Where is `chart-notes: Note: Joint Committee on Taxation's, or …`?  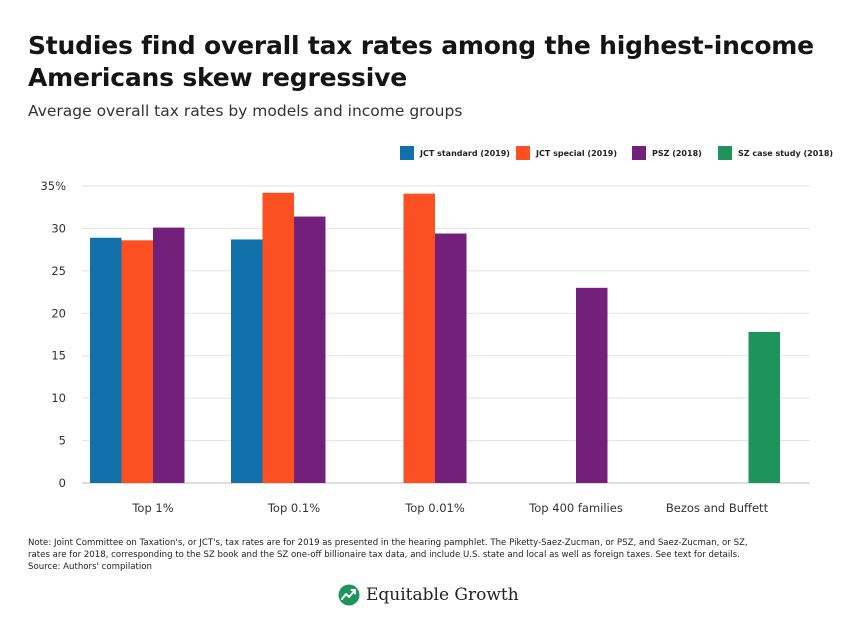
chart-notes: Note: Joint Committee on Taxation's, or … is located at coordinates (423, 555).